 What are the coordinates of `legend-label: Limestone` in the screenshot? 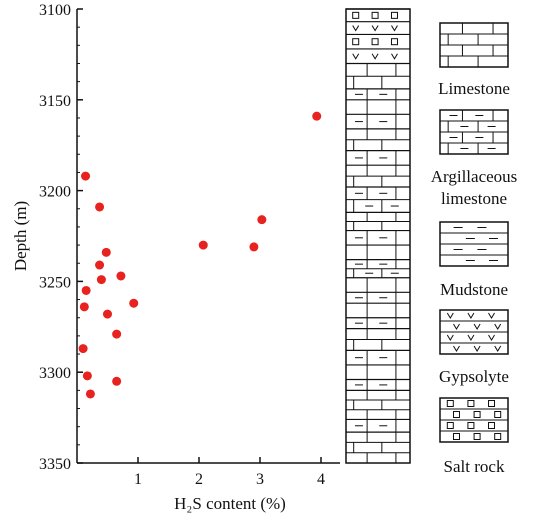 It's located at (474, 88).